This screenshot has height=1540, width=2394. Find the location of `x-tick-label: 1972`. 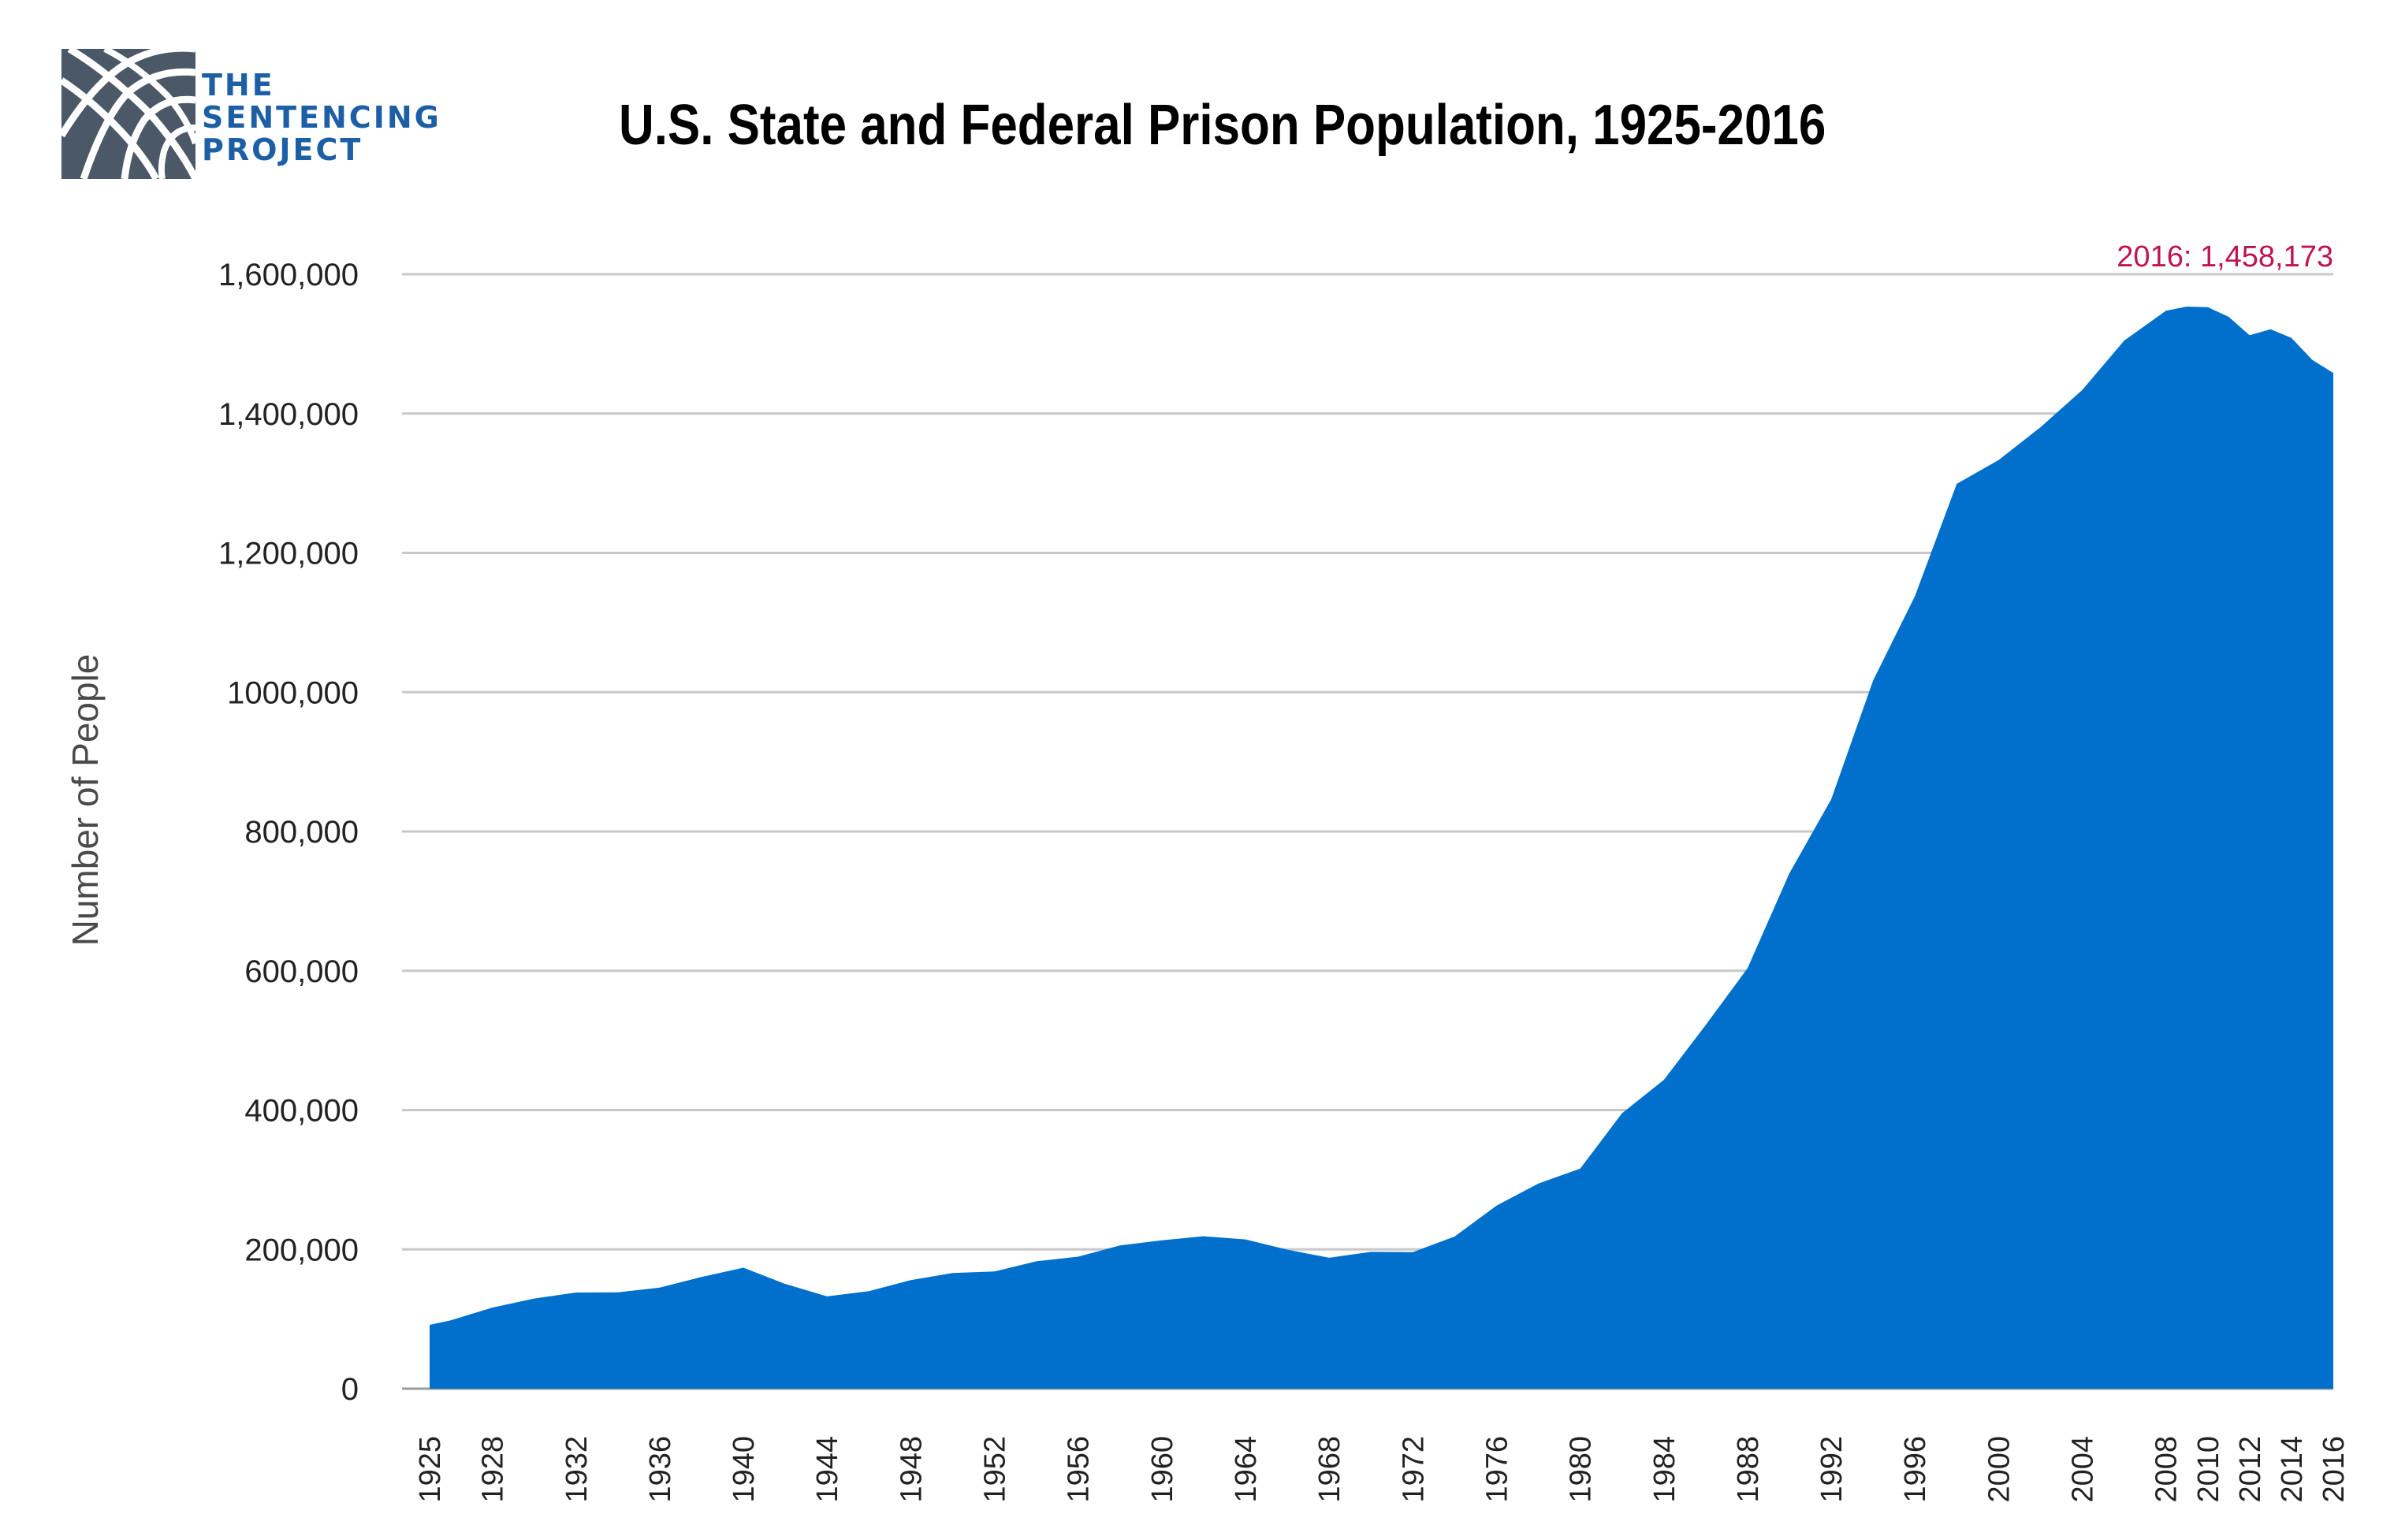

x-tick-label: 1972 is located at coordinates (1413, 1469).